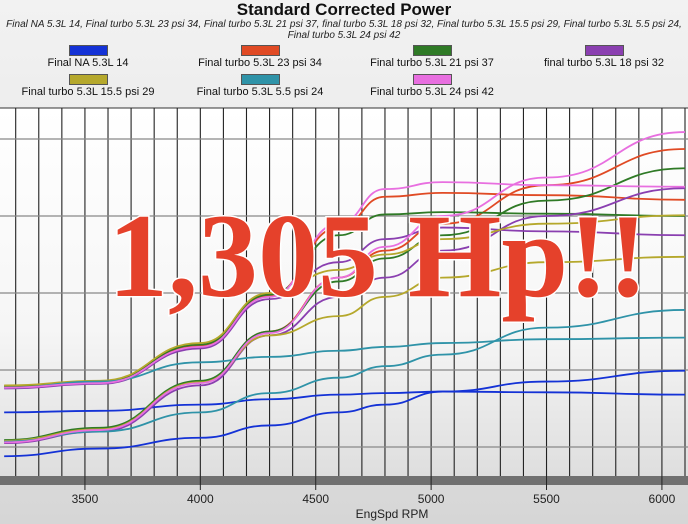 The height and width of the screenshot is (524, 688). Describe the element at coordinates (432, 92) in the screenshot. I see `legend-label: Final turbo 5.3L 24 psi 42` at that location.